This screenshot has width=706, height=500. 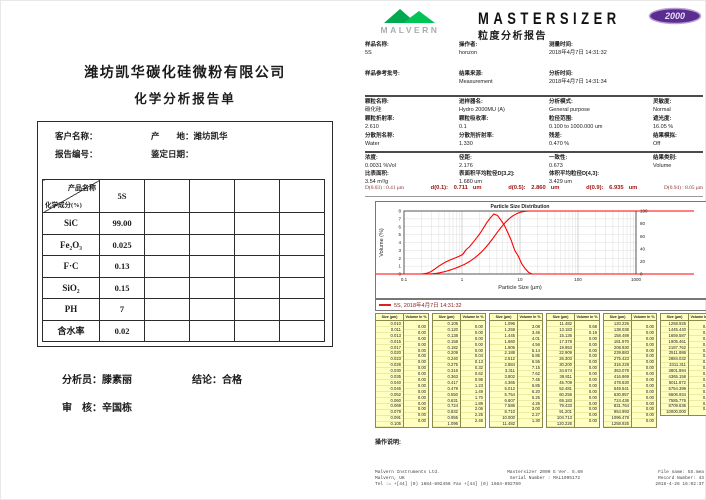 What do you see at coordinates (621, 365) in the screenshot?
I see `size-cell: 316.228` at bounding box center [621, 365].